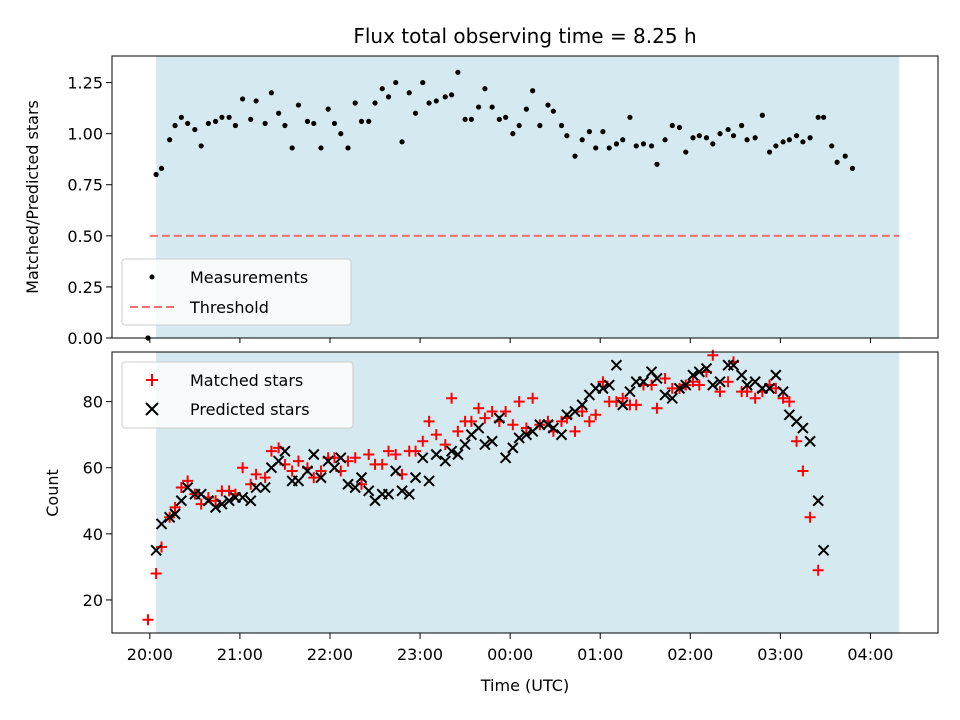 The height and width of the screenshot is (720, 960). What do you see at coordinates (152, 380) in the screenshot?
I see `legend-matched-marker` at bounding box center [152, 380].